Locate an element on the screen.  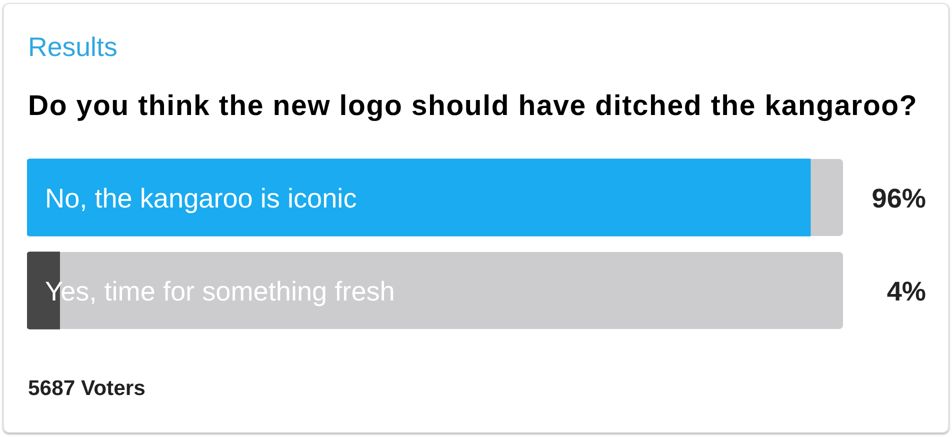
text: 5687 Voters is located at coordinates (87, 389).